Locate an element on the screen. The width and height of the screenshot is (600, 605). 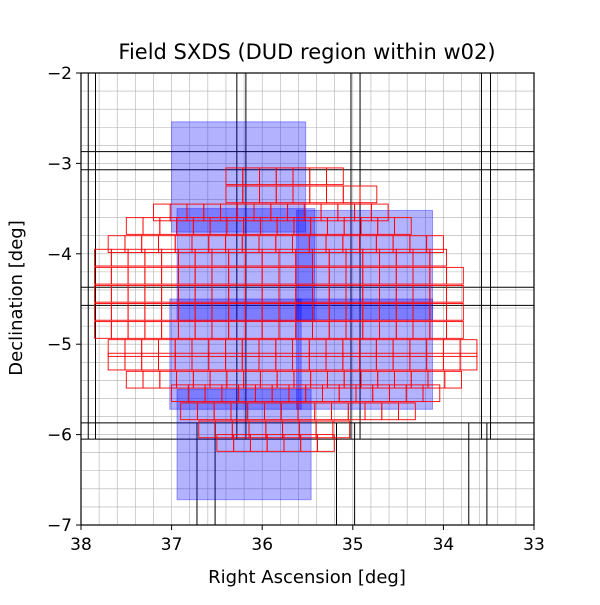
x-tick-label: 35 is located at coordinates (353, 545).